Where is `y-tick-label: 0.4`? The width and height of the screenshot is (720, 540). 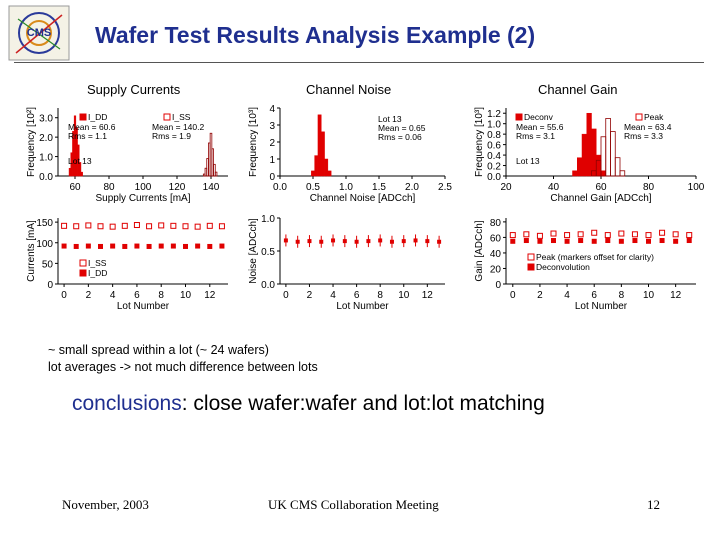 y-tick-label: 0.4 is located at coordinates (494, 156).